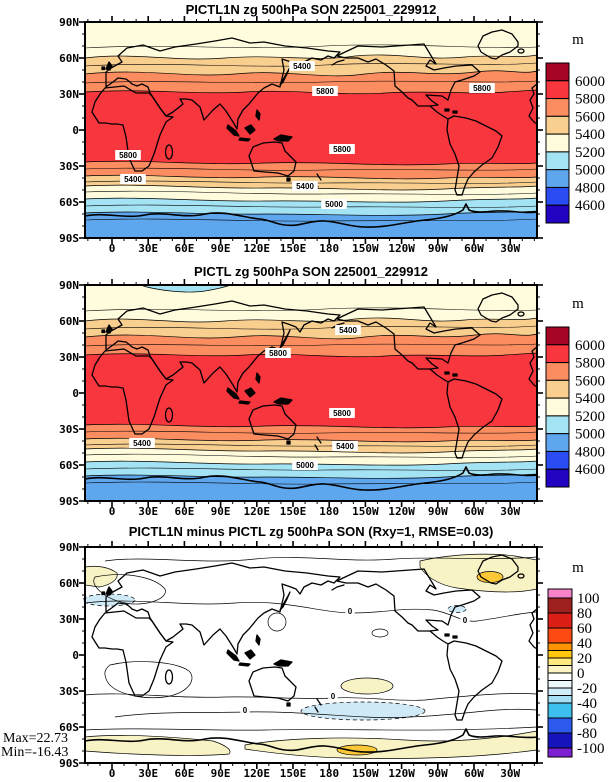 The height and width of the screenshot is (782, 614). Describe the element at coordinates (474, 248) in the screenshot. I see `x-tick-label: 60W` at that location.